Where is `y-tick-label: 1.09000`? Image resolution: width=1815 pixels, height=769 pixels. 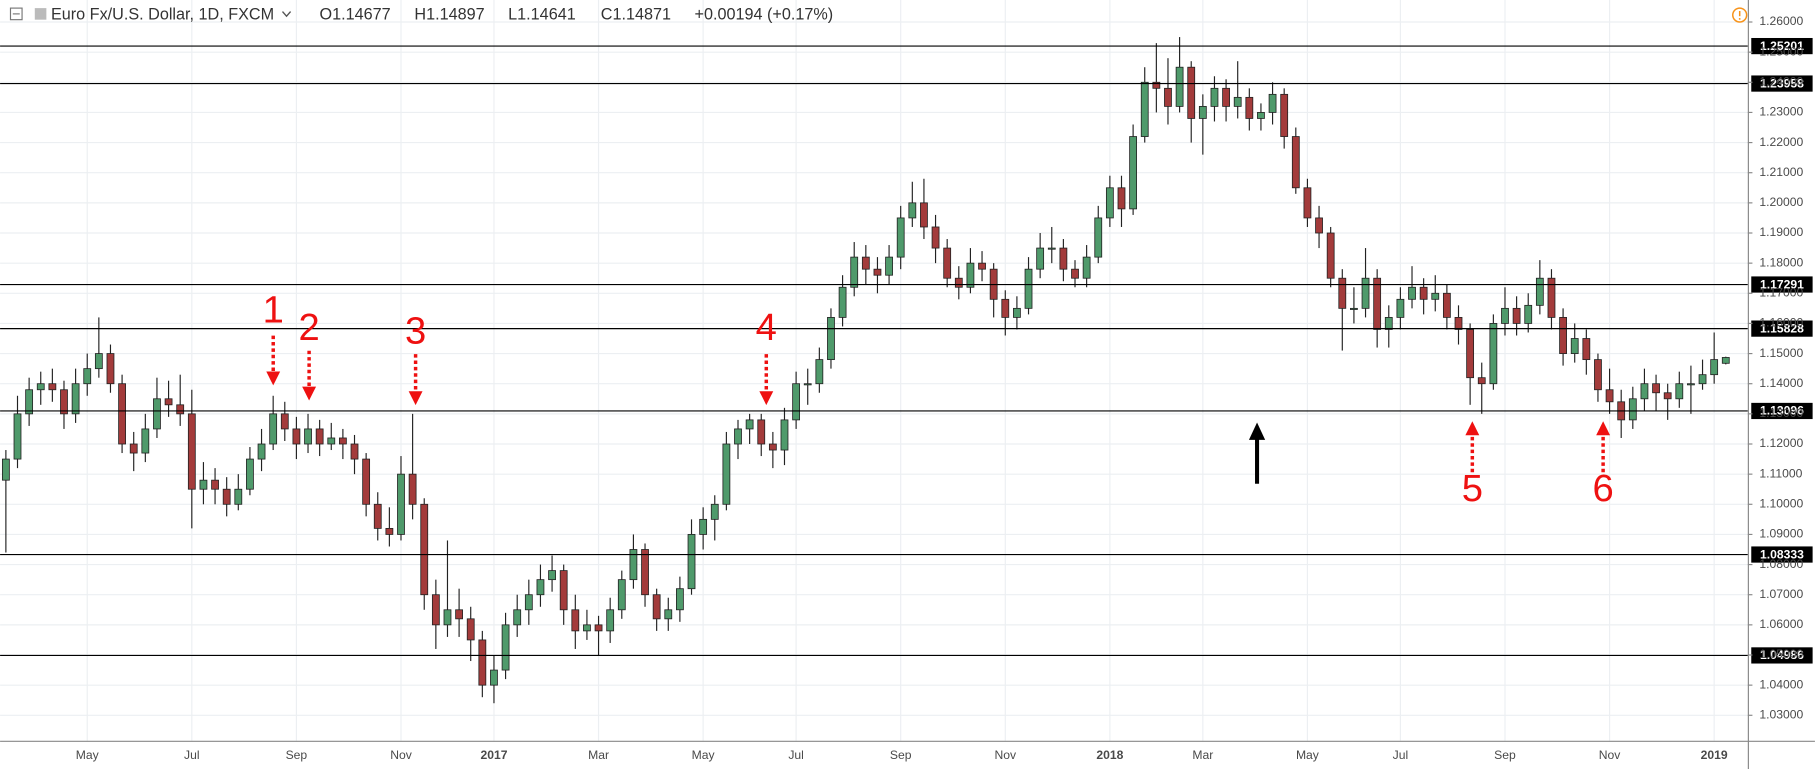
y-tick-label: 1.09000 is located at coordinates (1781, 534).